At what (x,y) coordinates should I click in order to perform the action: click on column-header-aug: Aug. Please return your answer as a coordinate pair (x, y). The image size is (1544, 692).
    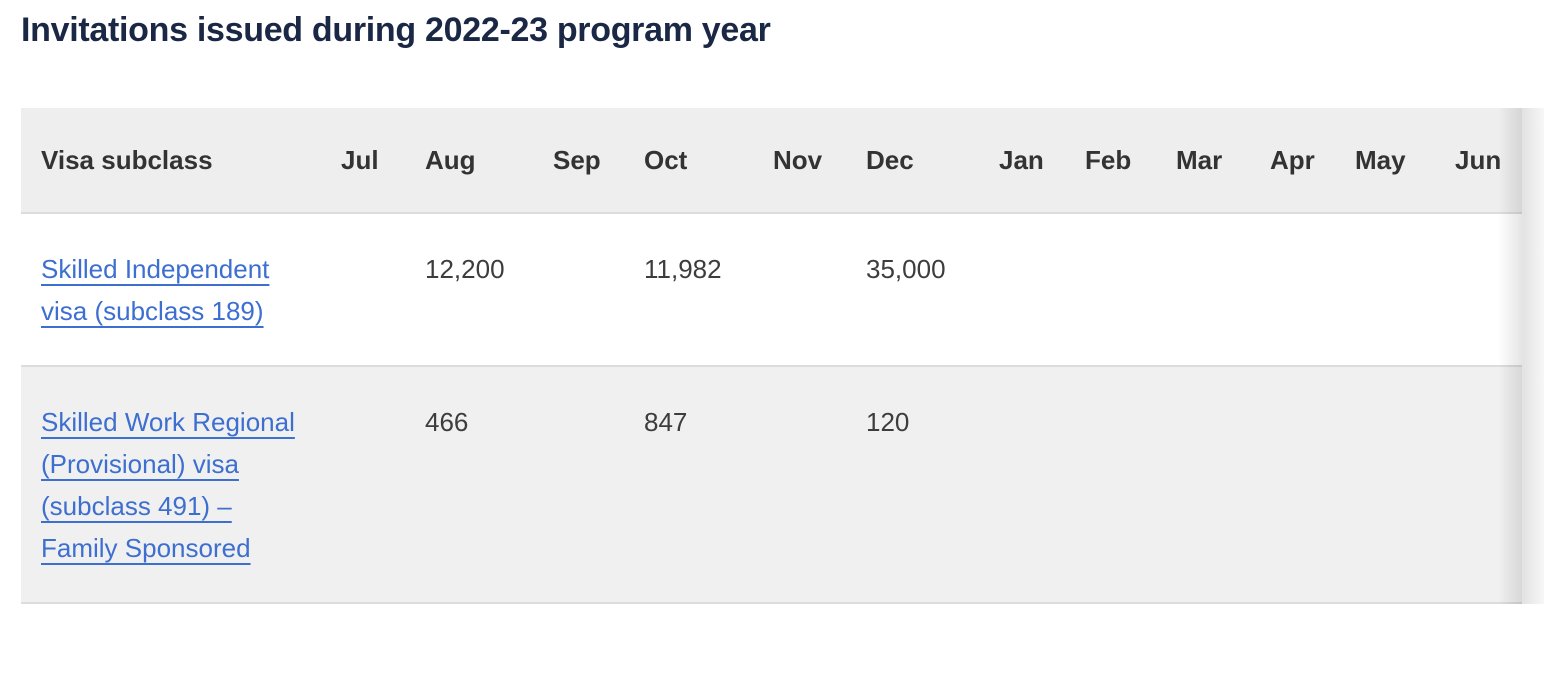
    Looking at the image, I should click on (469, 161).